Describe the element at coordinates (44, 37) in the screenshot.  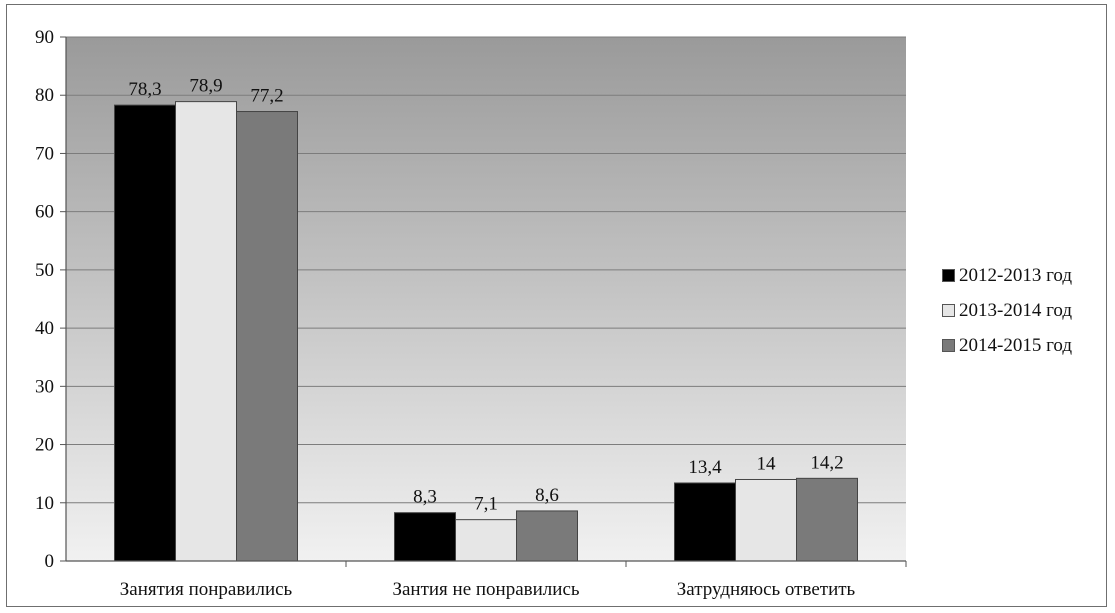
I see `y-tick-label: 90` at that location.